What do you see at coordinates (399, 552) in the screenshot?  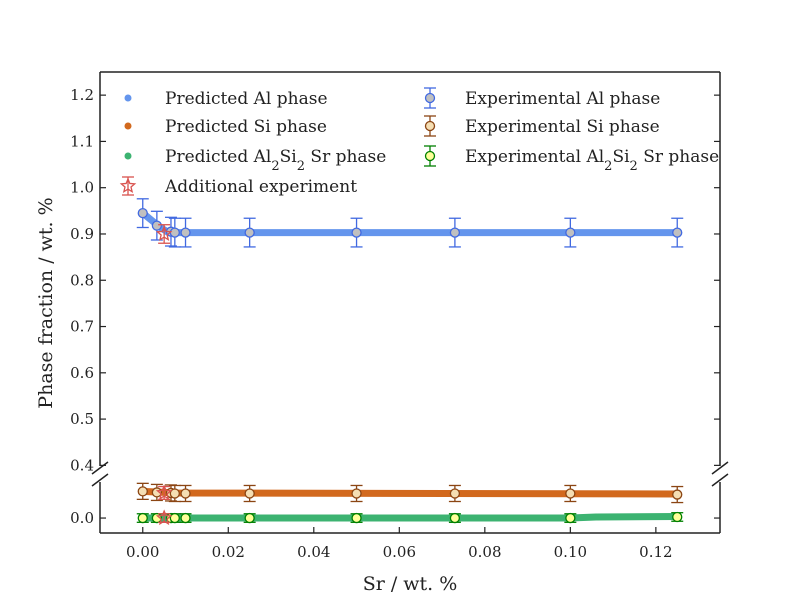 I see `x-tick-label: 0.06` at bounding box center [399, 552].